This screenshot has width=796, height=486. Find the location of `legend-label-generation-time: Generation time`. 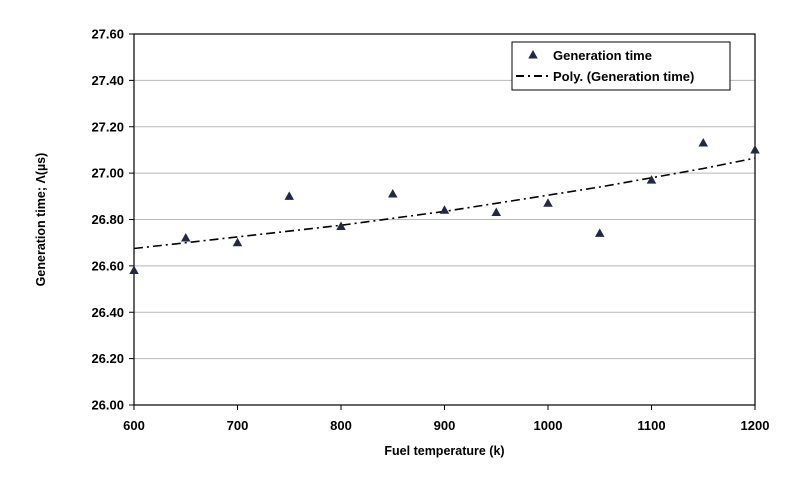

legend-label-generation-time: Generation time is located at coordinates (602, 55).